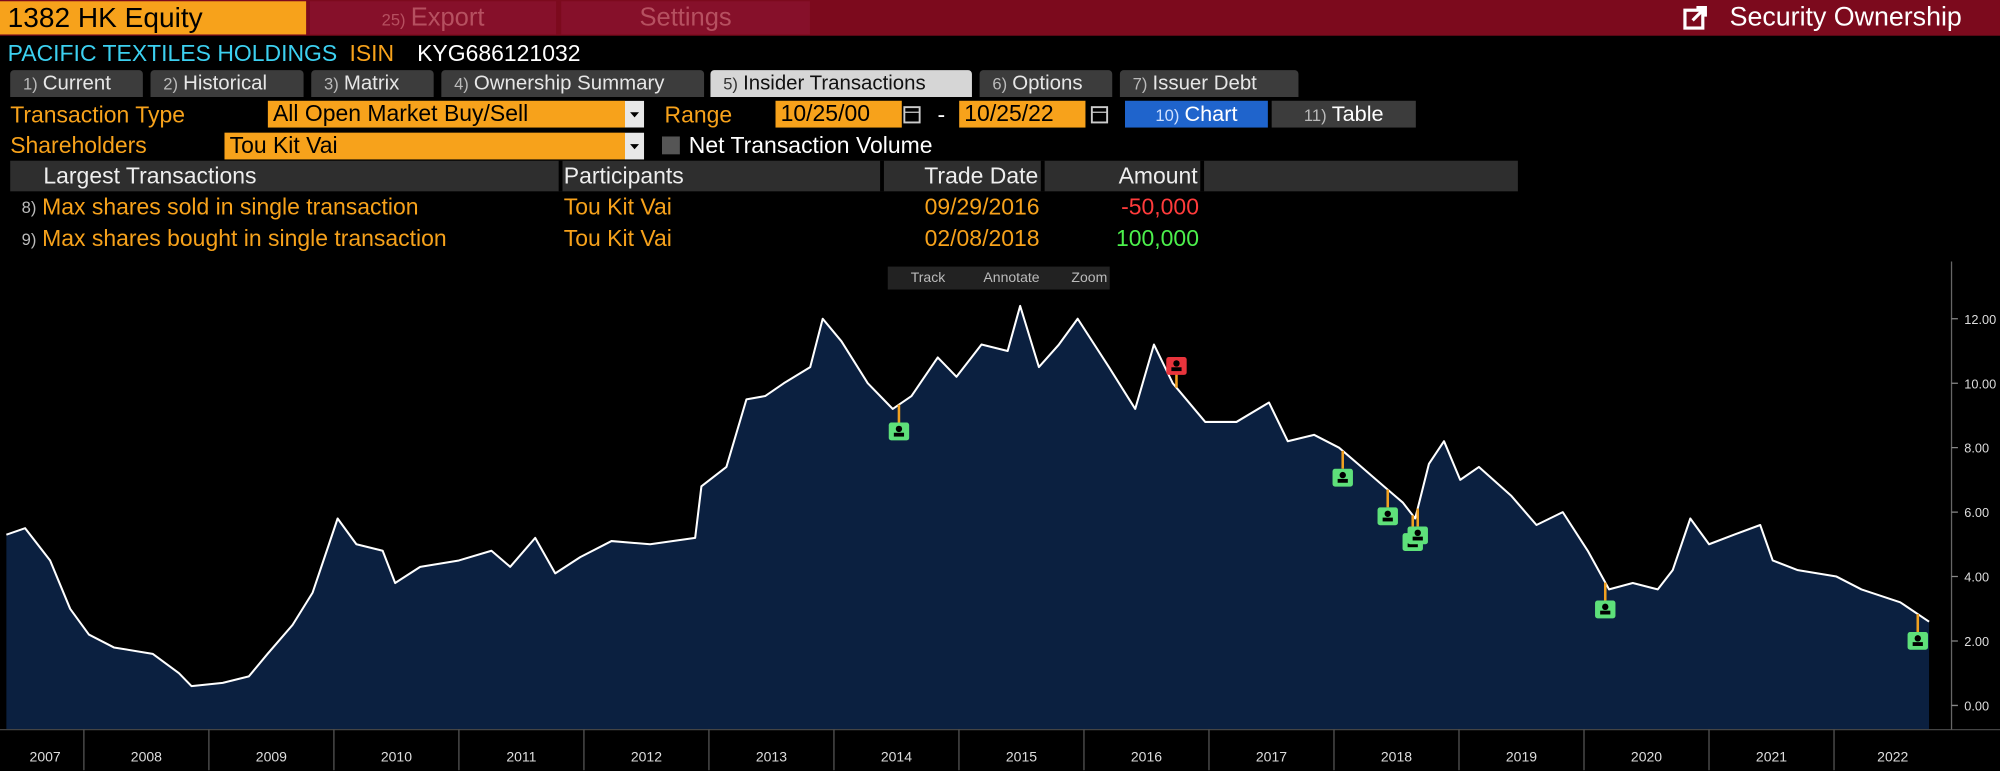 The height and width of the screenshot is (771, 2000). What do you see at coordinates (1980, 383) in the screenshot?
I see `y-tick-label: 10.00` at bounding box center [1980, 383].